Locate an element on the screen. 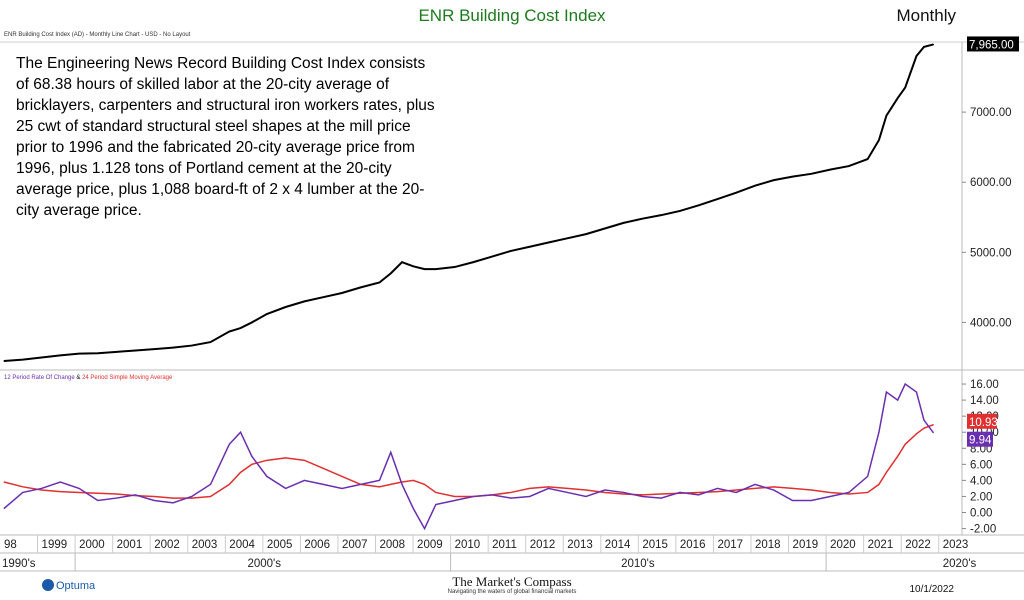  ind-y-tick-label: 16.00 is located at coordinates (984, 385).